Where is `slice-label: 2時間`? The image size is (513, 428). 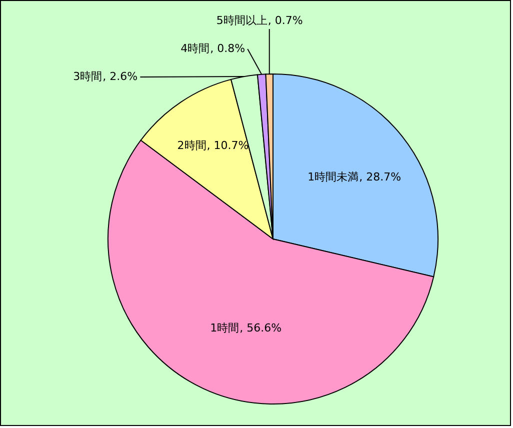 slice-label: 2時間 is located at coordinates (191, 145).